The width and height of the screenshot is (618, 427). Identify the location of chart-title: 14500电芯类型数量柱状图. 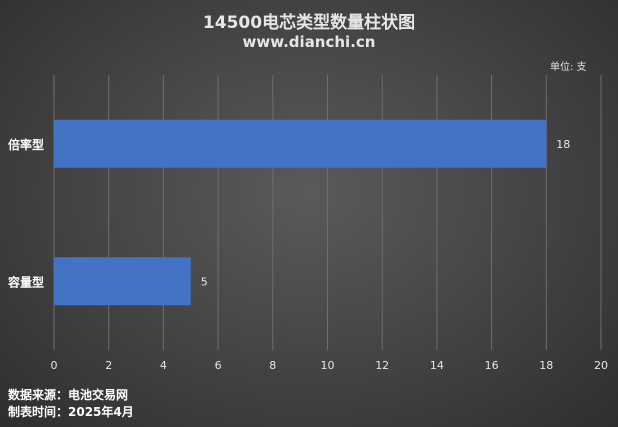
(309, 23).